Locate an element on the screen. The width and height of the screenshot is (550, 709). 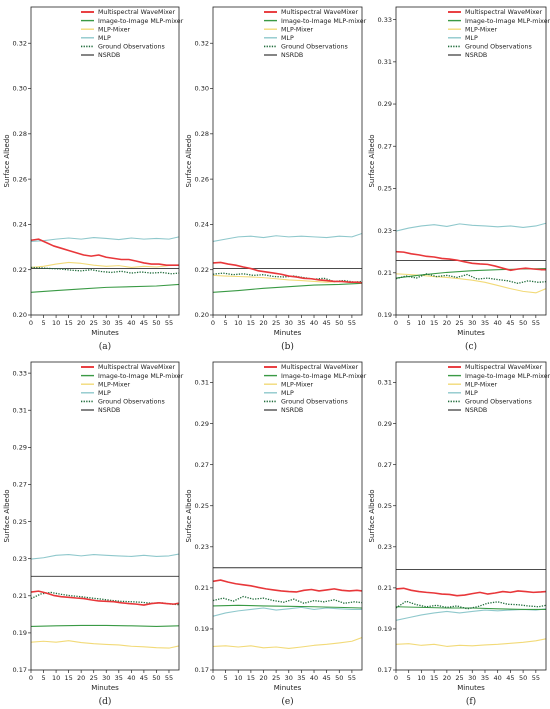
legend-label: Image-to-Image MLP-mixer is located at coordinates (507, 21).